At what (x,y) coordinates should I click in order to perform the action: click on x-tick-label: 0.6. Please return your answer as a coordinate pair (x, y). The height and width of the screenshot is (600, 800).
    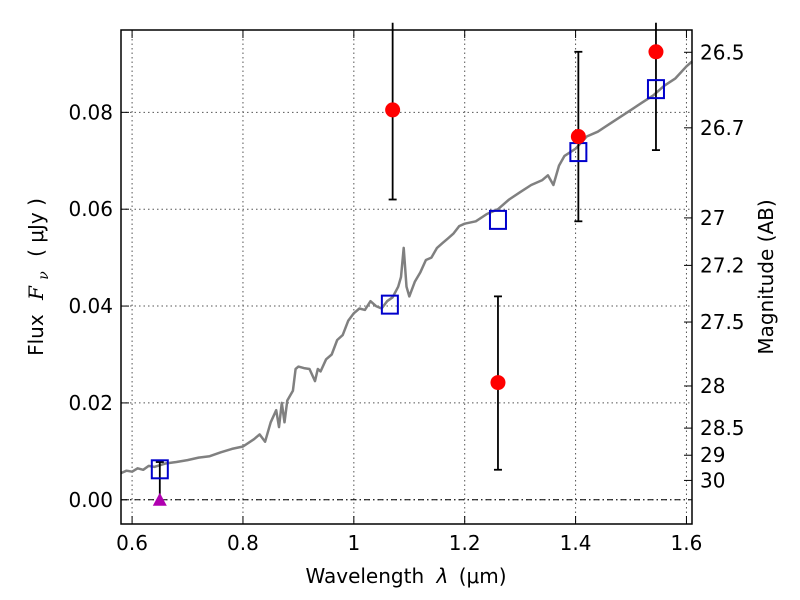
    Looking at the image, I should click on (132, 543).